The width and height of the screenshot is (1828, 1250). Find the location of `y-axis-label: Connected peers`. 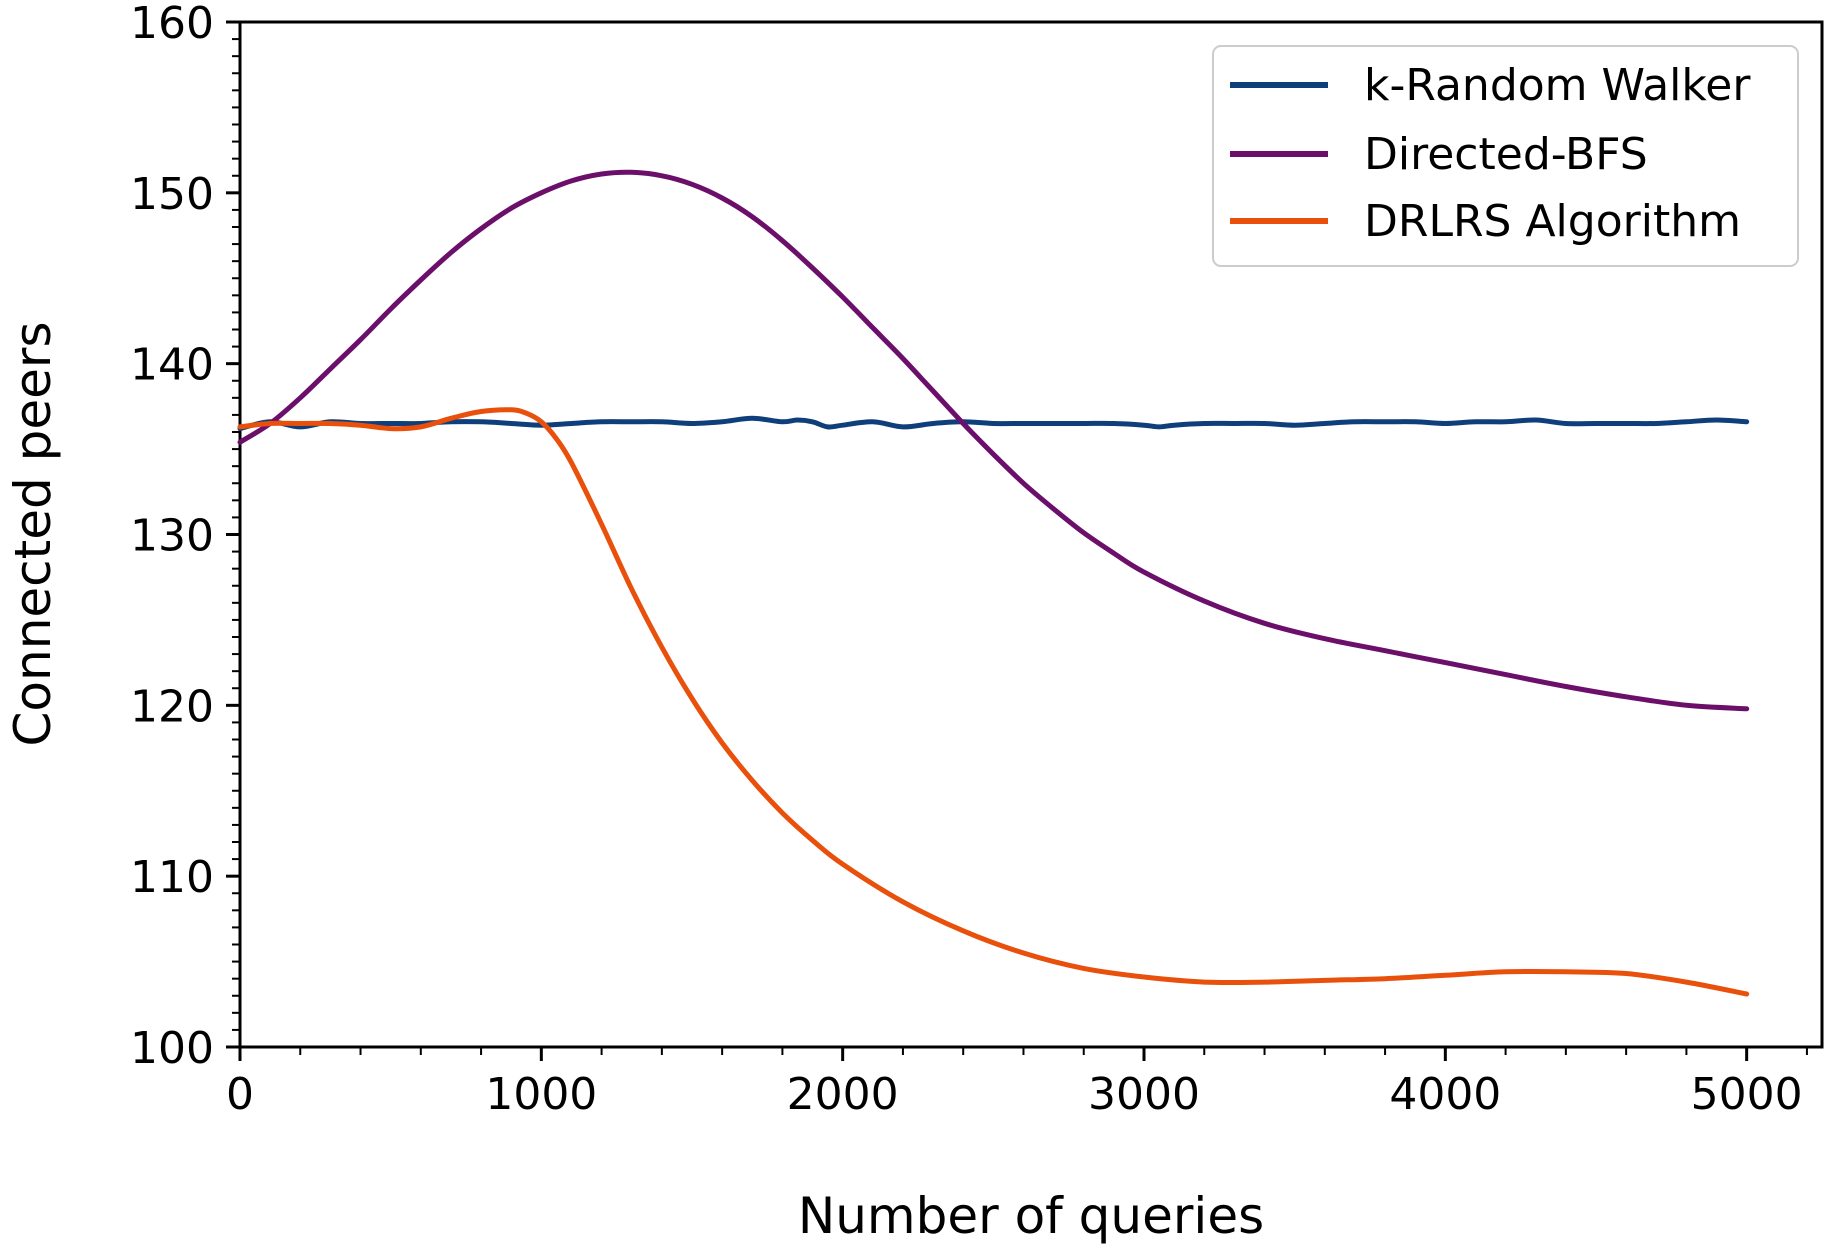

y-axis-label: Connected peers is located at coordinates (33, 534).